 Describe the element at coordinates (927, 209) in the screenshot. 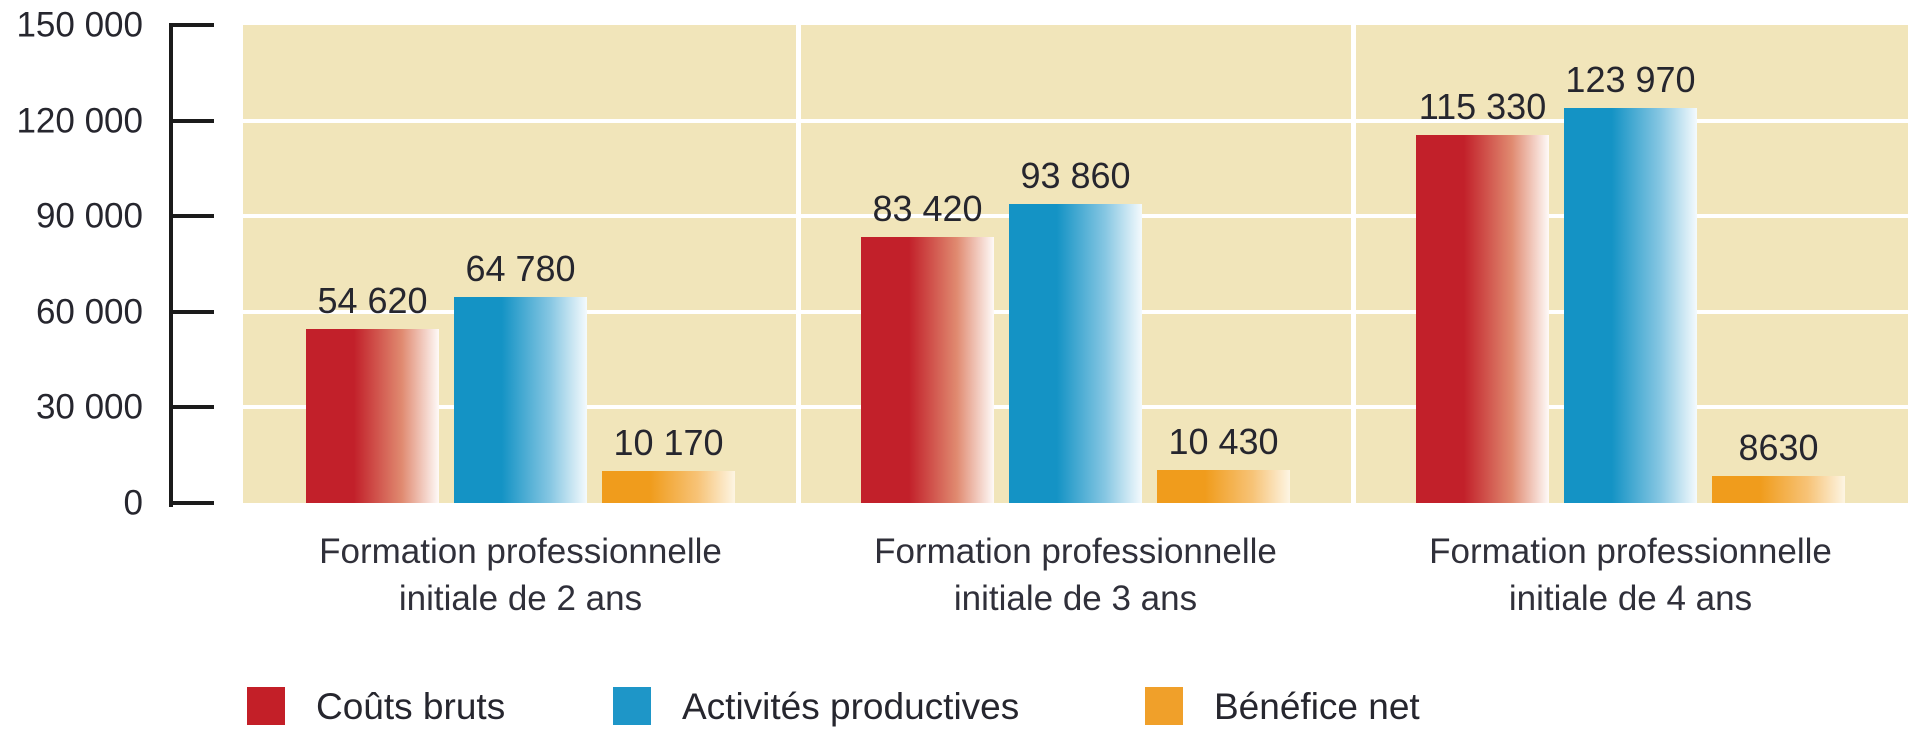

I see `bar-value-label: 83 420` at that location.